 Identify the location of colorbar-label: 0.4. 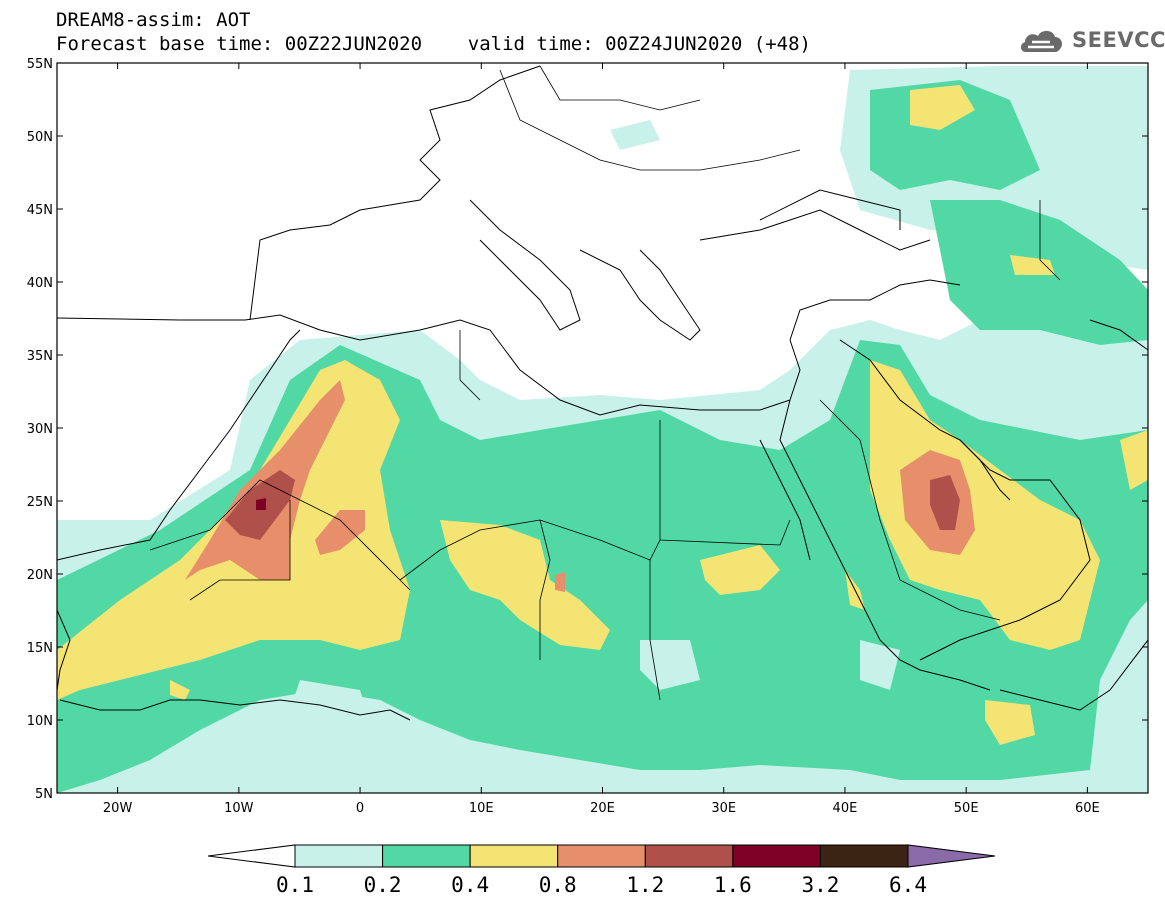
(470, 885).